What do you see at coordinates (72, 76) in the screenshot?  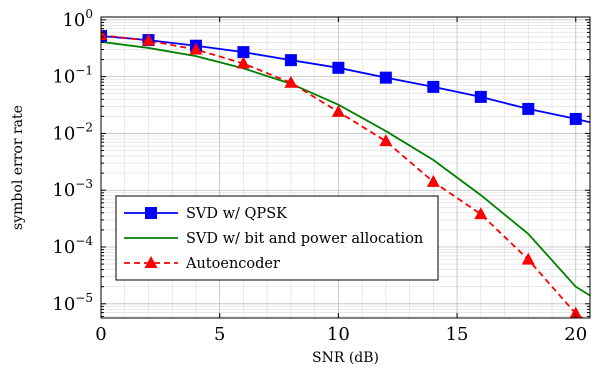 I see `y-tick-label: 10⁻¹` at bounding box center [72, 76].